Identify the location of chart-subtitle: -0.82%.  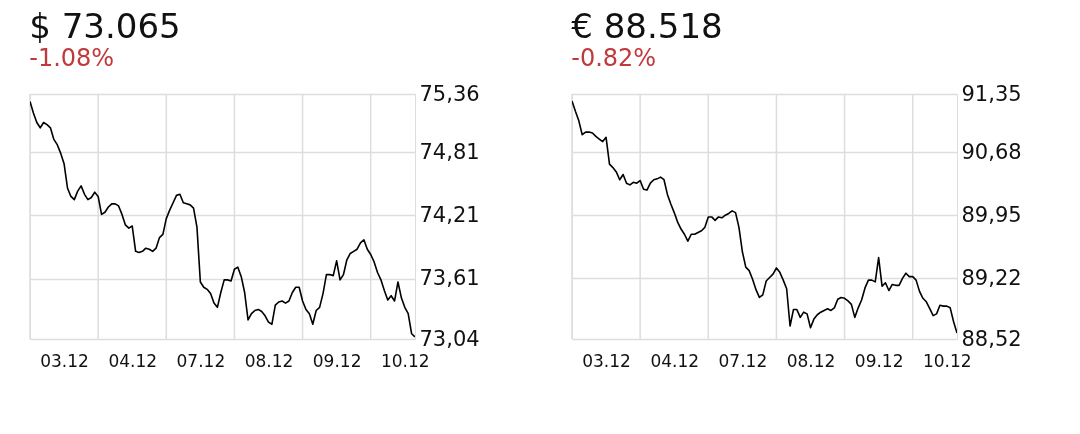
(614, 58).